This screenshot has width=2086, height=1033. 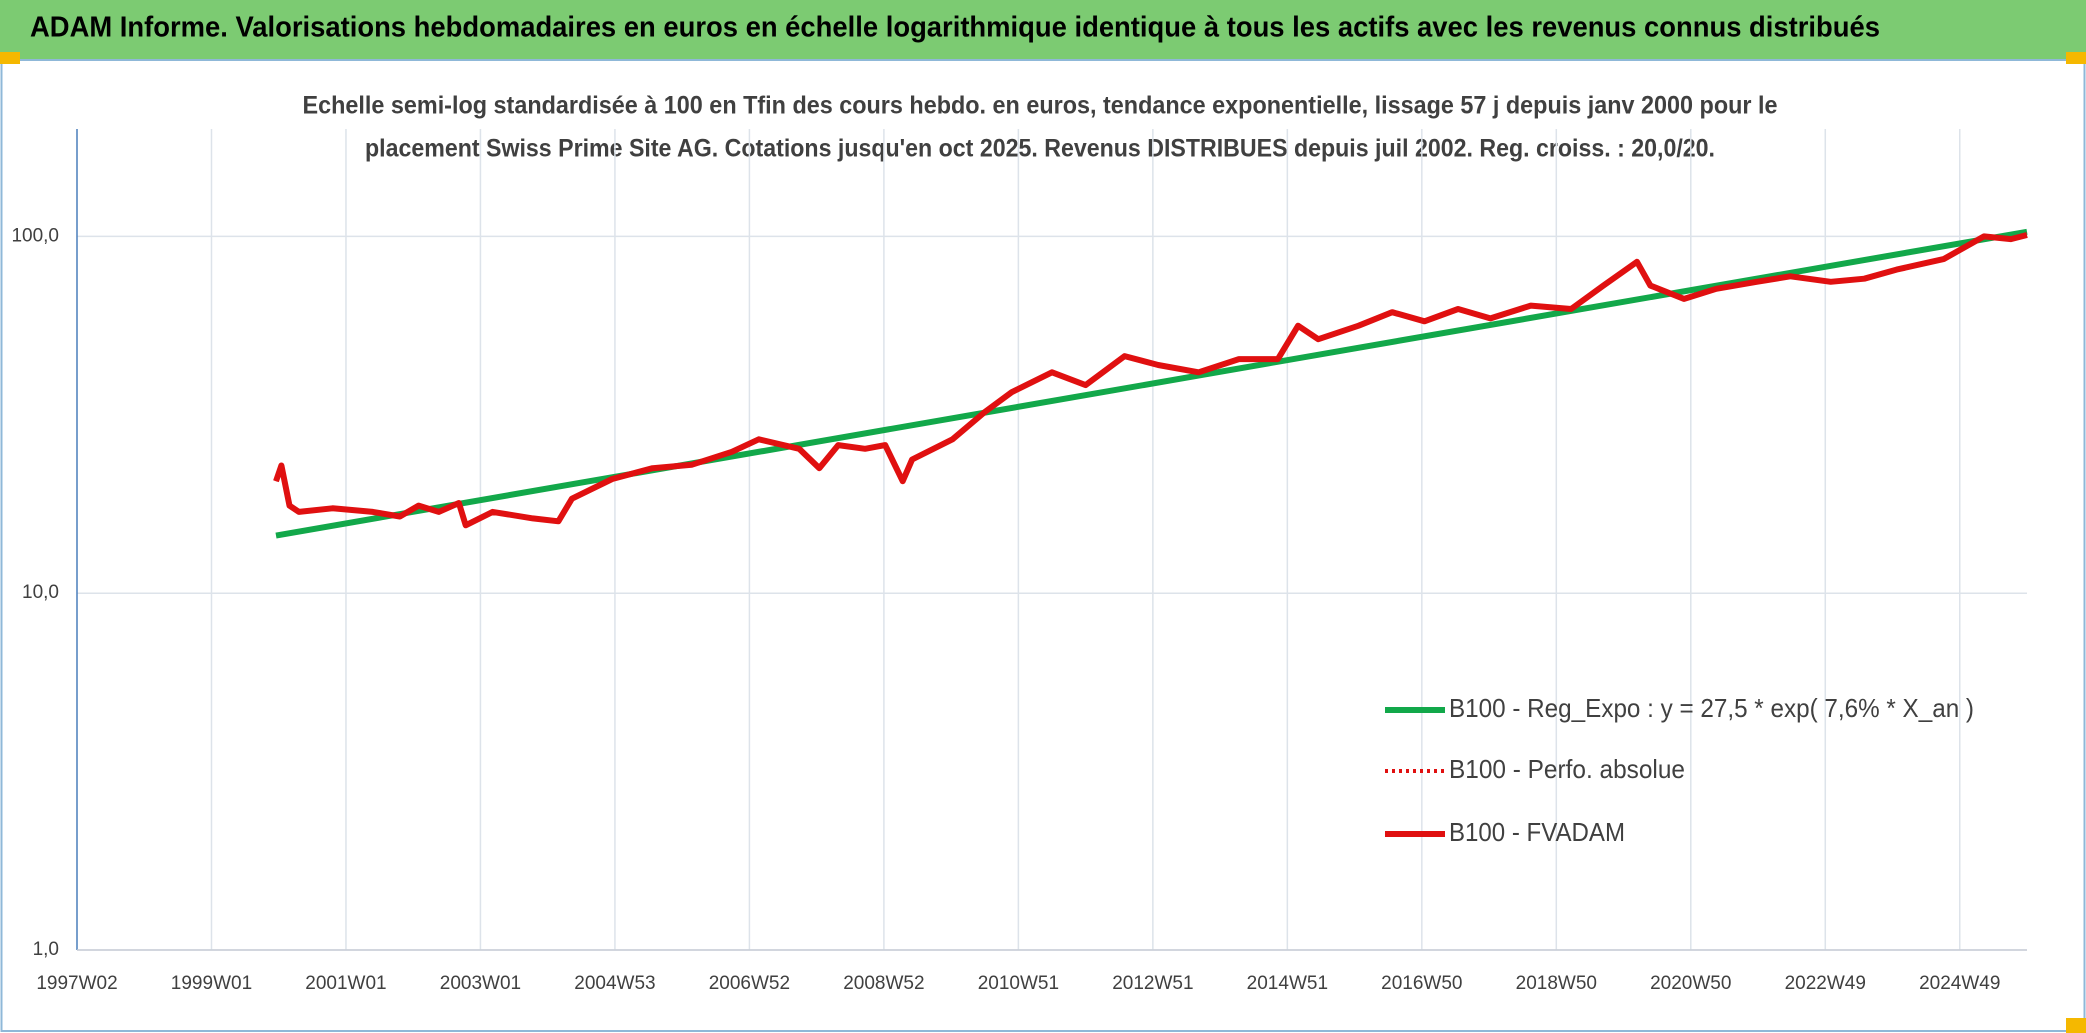 I want to click on x-tick-label: 1999W01, so click(x=211, y=983).